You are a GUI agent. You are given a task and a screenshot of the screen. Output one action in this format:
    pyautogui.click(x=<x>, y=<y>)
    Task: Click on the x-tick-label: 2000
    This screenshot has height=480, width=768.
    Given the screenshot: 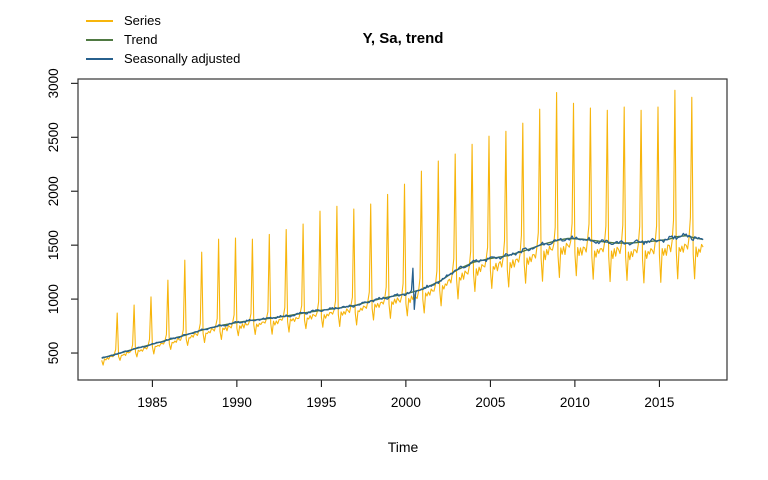 What is the action you would take?
    pyautogui.click(x=406, y=402)
    